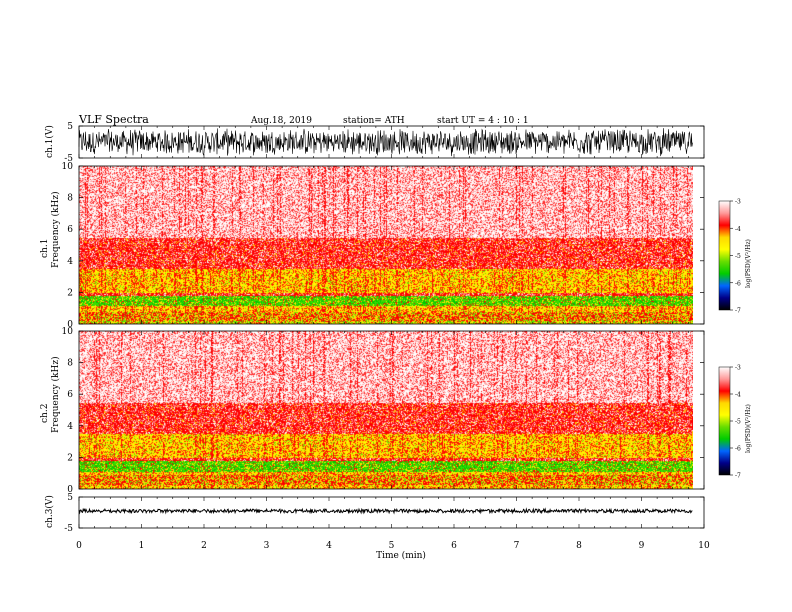 This screenshot has height=612, width=792. What do you see at coordinates (55, 229) in the screenshot?
I see `spec1-axis-label-2: Frequency (kHz)` at bounding box center [55, 229].